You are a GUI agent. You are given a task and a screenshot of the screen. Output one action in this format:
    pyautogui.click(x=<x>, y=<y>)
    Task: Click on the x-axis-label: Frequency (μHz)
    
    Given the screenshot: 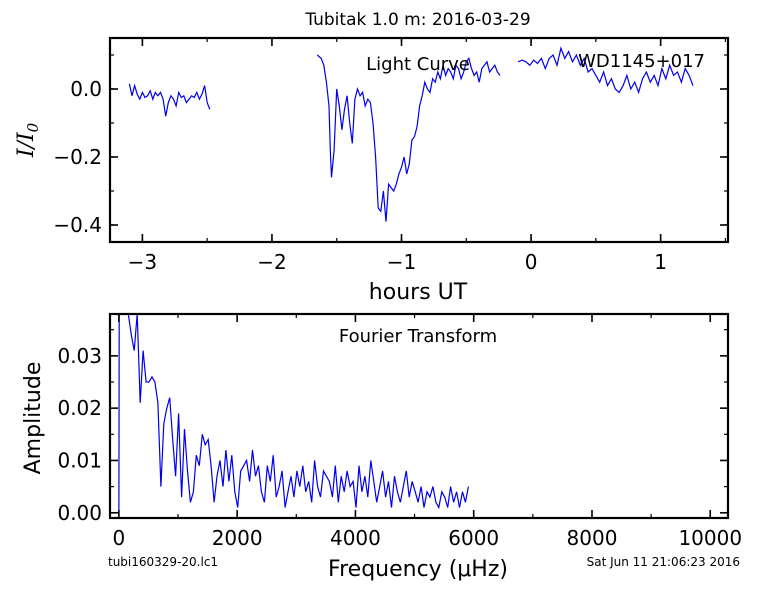 What is the action you would take?
    pyautogui.click(x=418, y=569)
    